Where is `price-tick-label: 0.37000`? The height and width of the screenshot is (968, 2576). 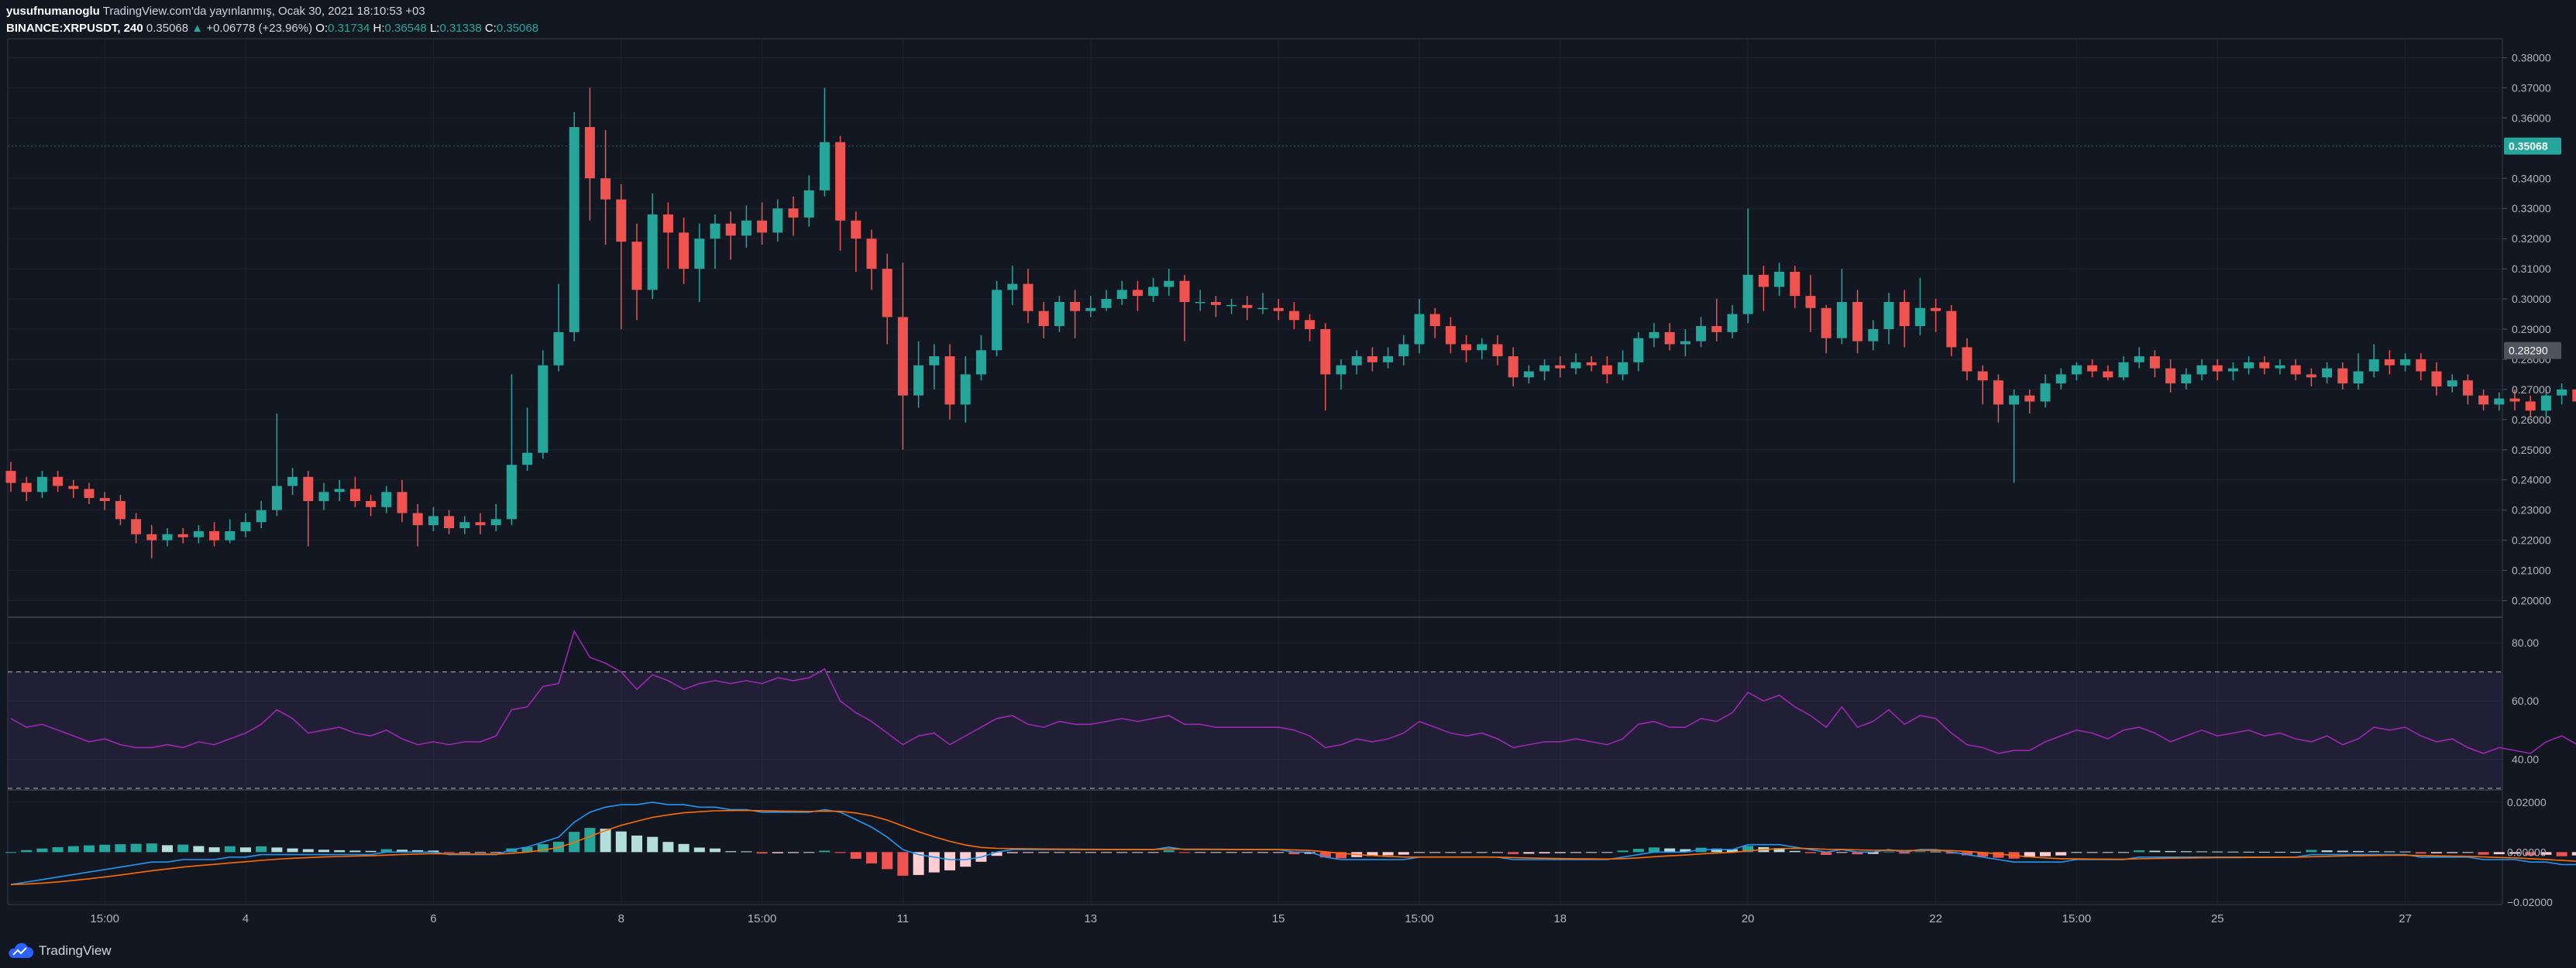 price-tick-label: 0.37000 is located at coordinates (2531, 87).